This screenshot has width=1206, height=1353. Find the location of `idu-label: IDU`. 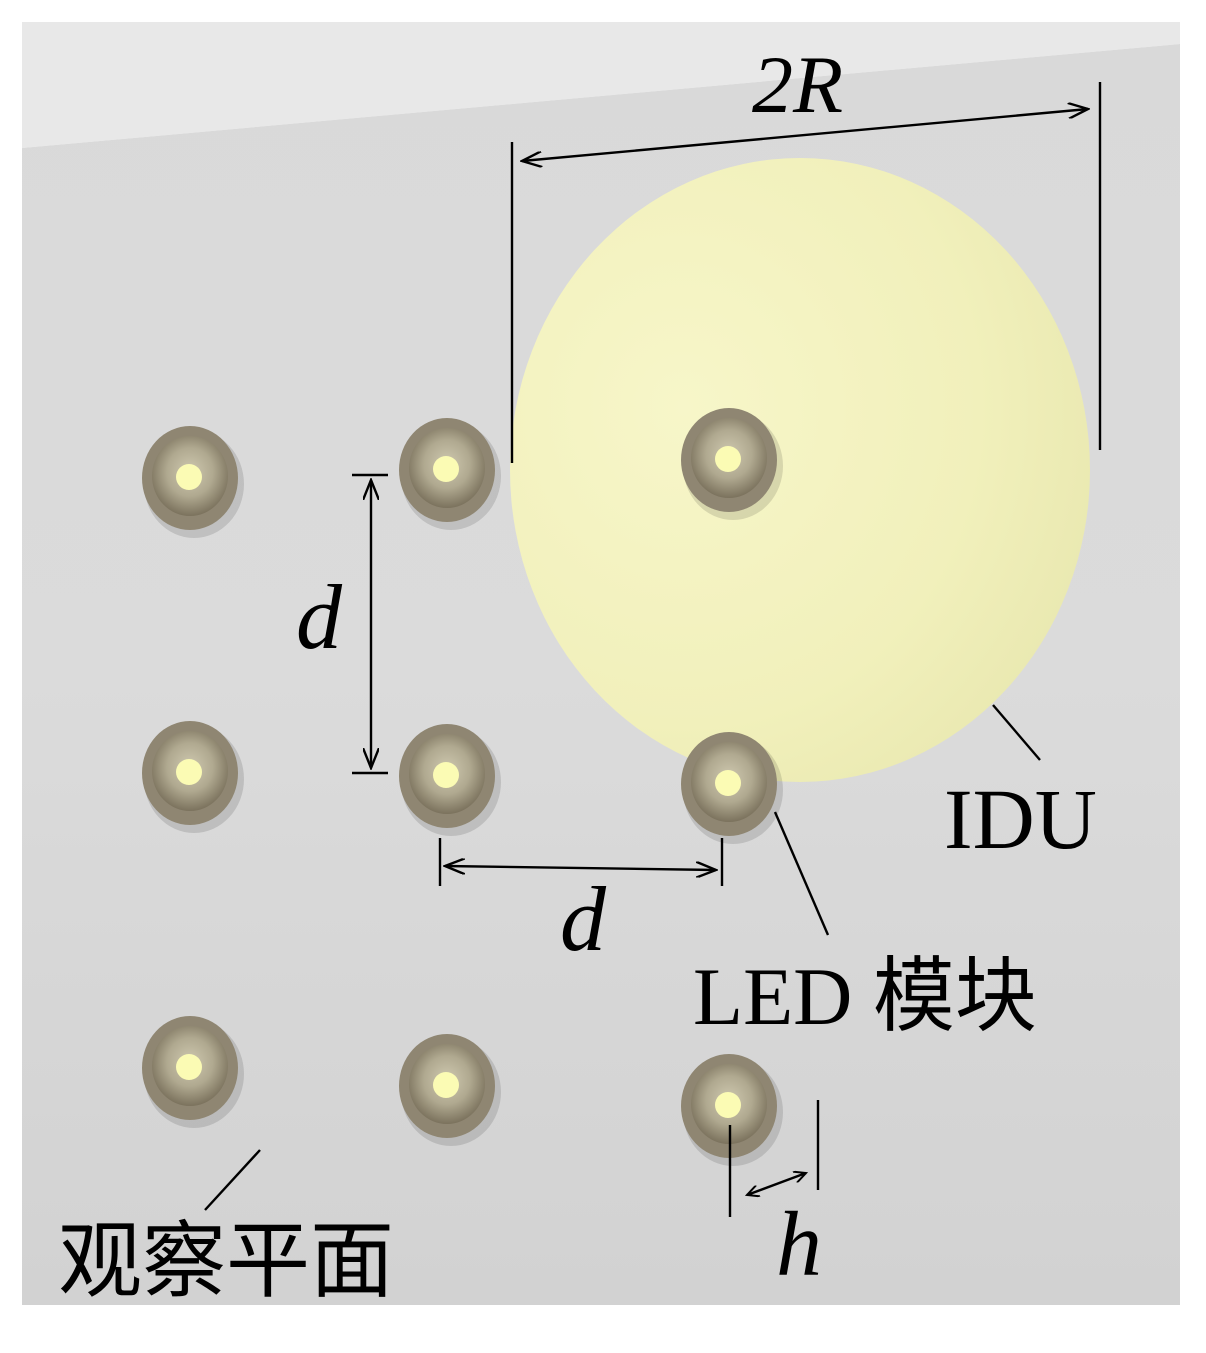

idu-label: IDU is located at coordinates (1020, 819).